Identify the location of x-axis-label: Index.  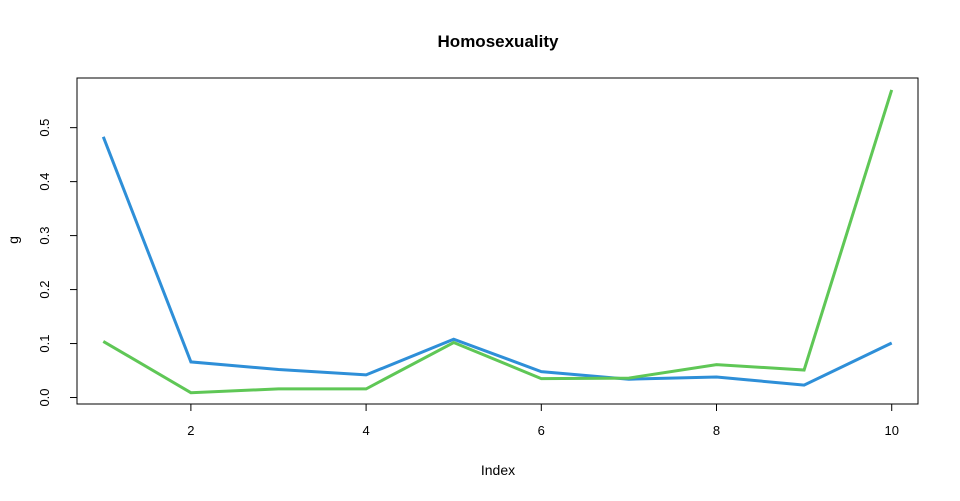
(498, 470).